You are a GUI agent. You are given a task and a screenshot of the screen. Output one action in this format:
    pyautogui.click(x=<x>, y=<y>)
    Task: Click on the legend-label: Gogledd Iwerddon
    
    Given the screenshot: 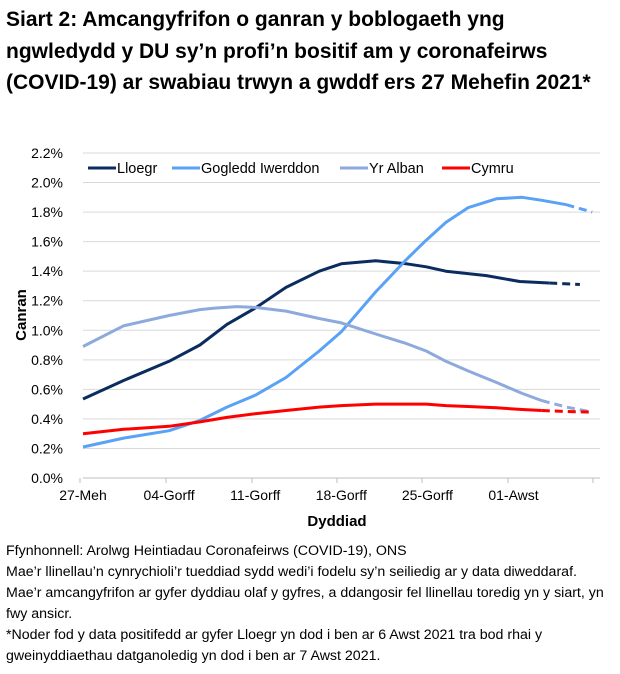 What is the action you would take?
    pyautogui.click(x=260, y=169)
    